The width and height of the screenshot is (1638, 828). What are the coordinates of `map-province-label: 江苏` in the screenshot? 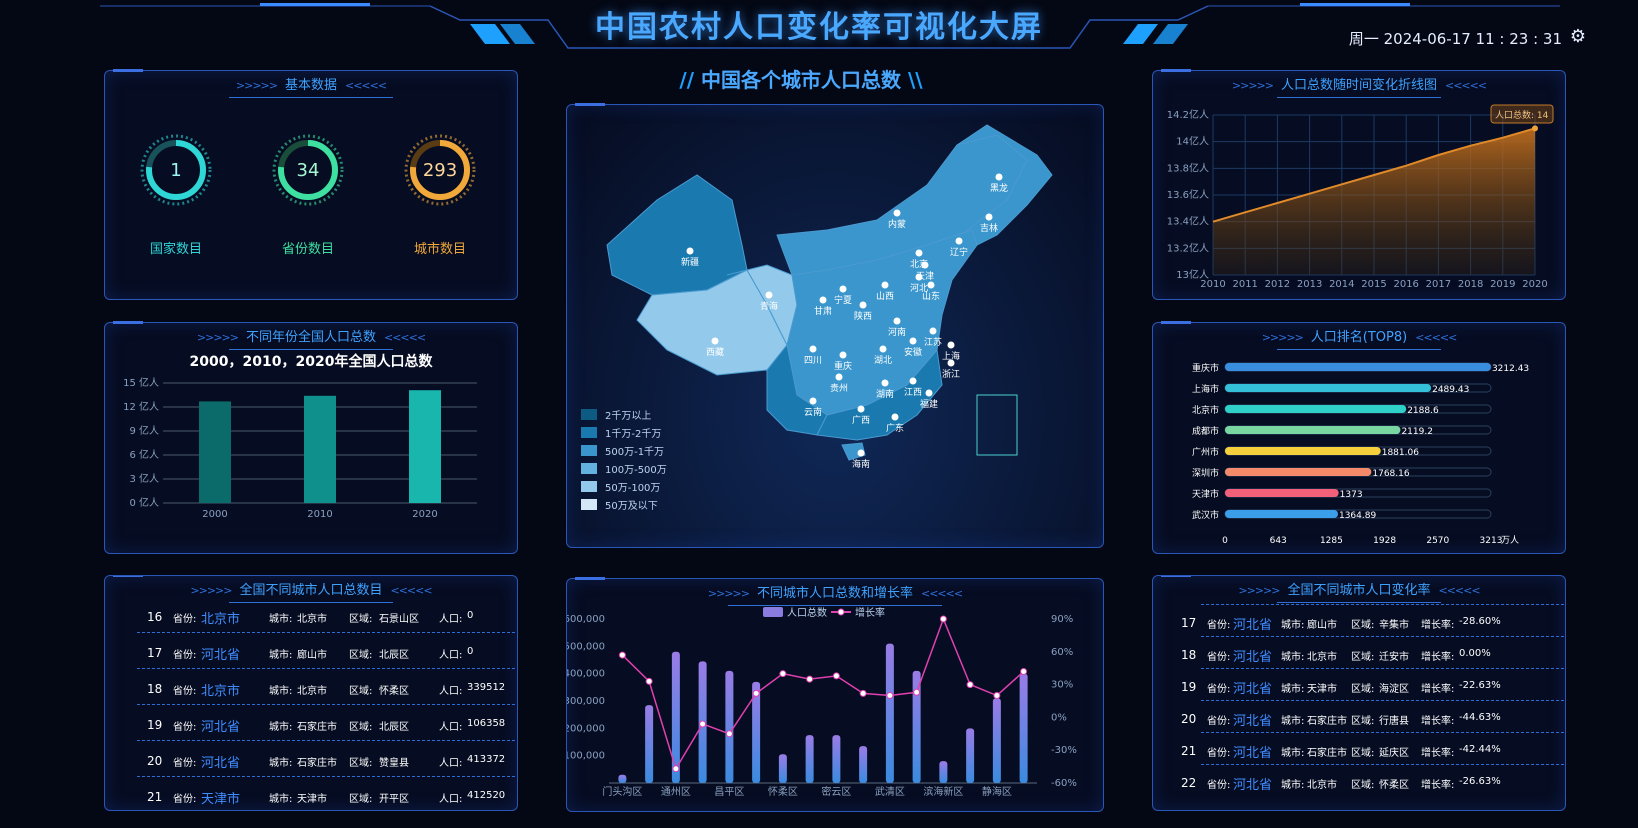 It's located at (933, 342).